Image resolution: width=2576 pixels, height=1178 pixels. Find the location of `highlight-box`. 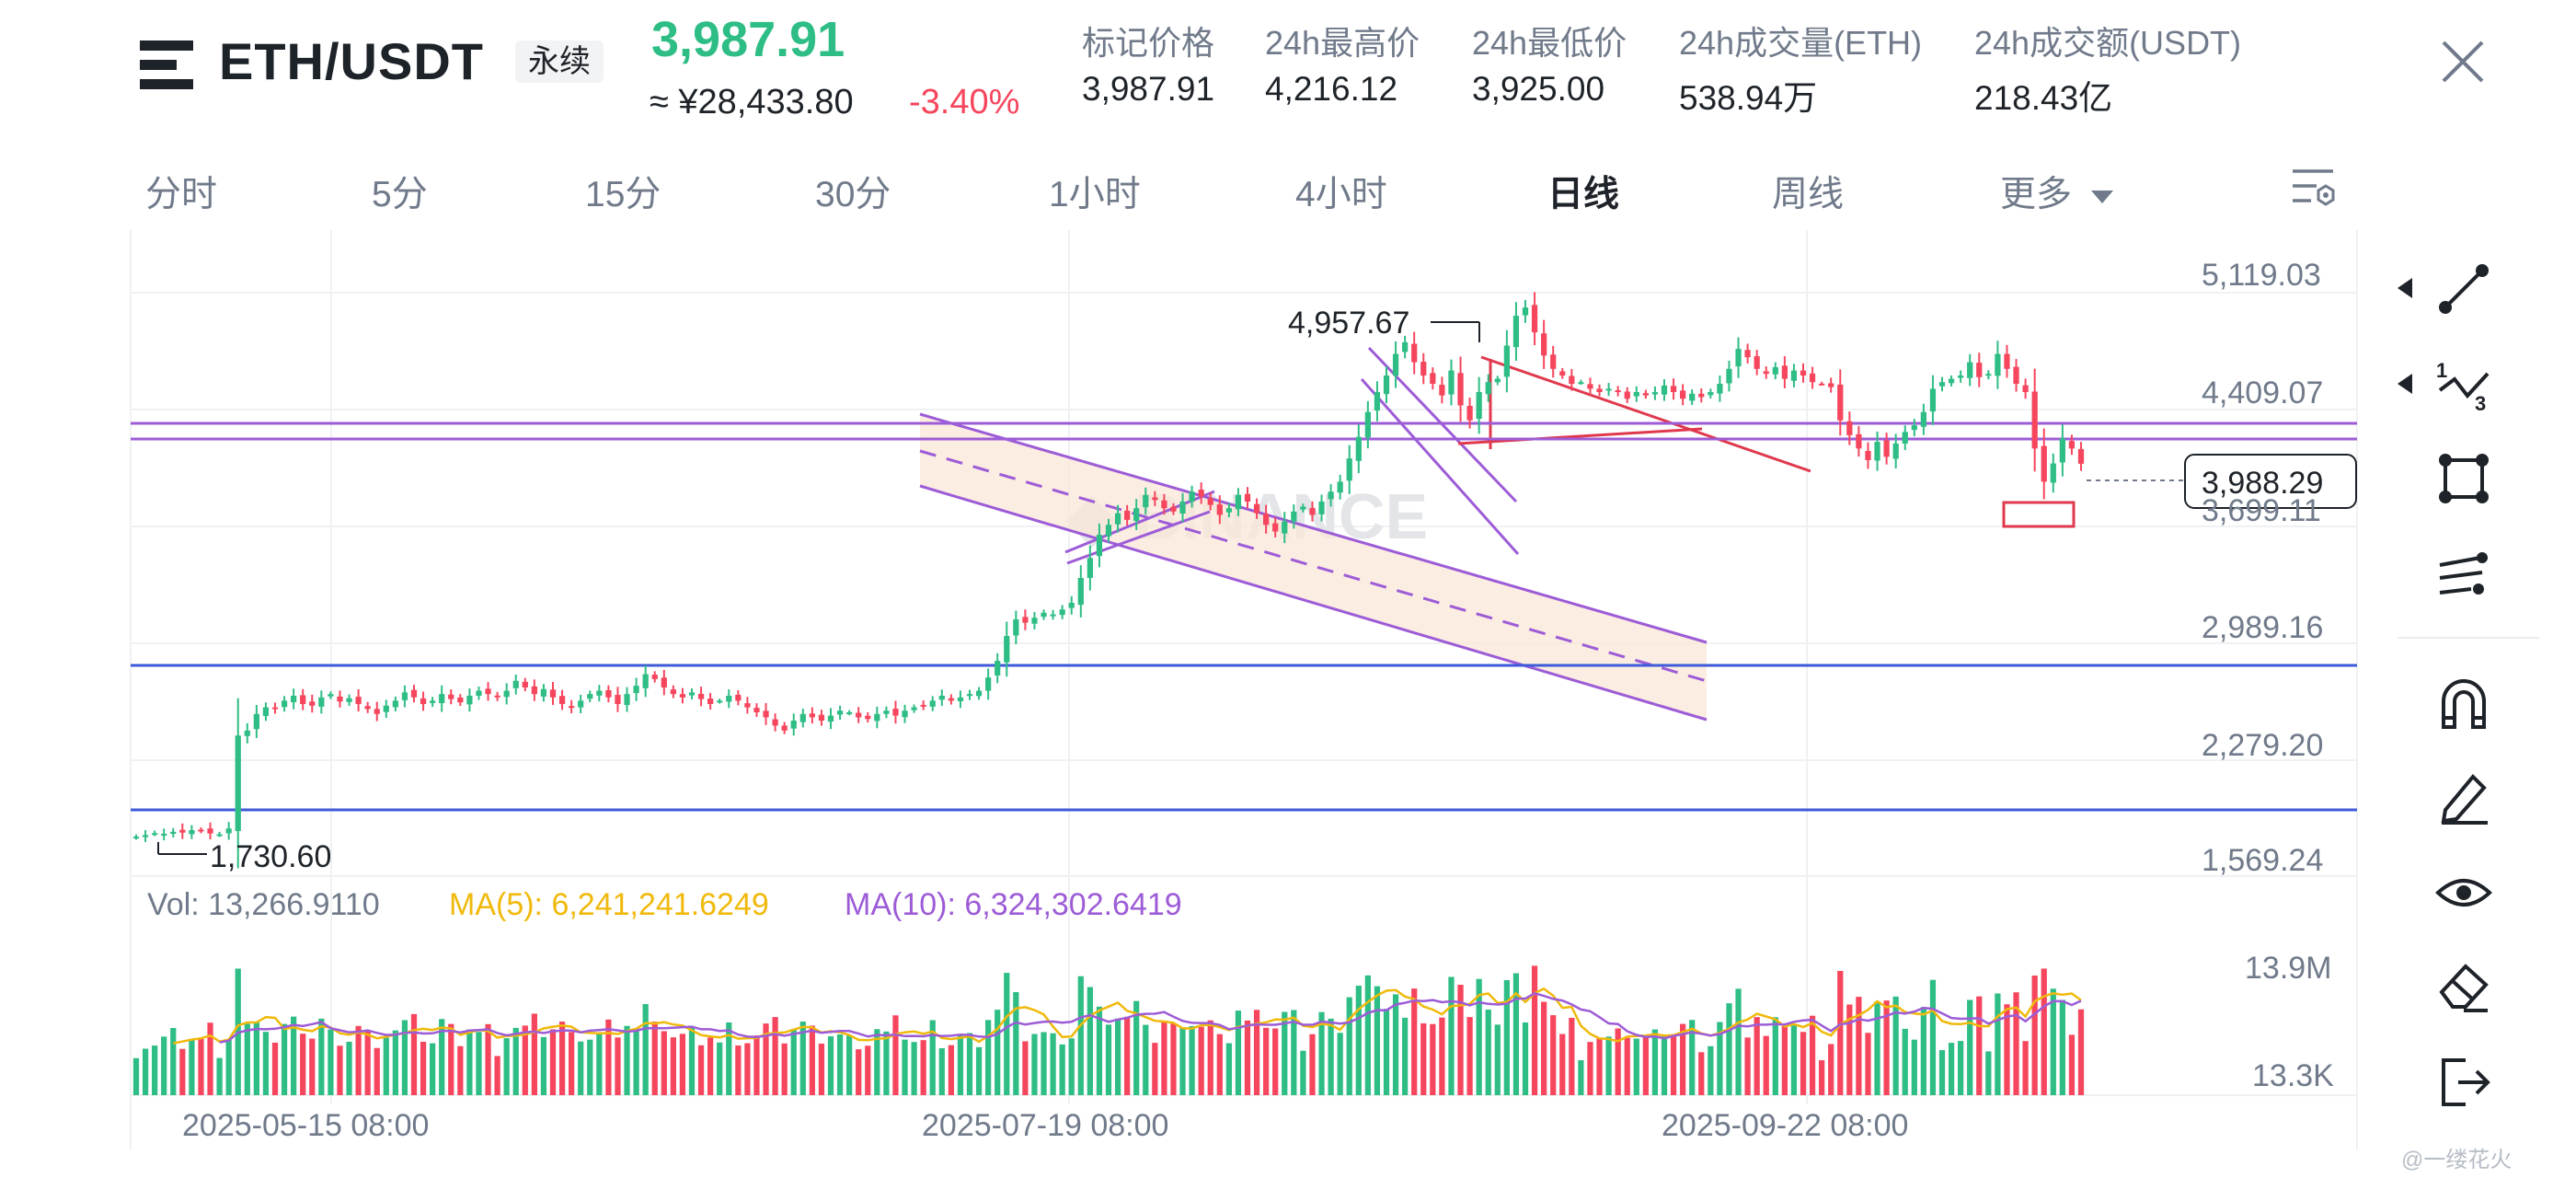

highlight-box is located at coordinates (2039, 514).